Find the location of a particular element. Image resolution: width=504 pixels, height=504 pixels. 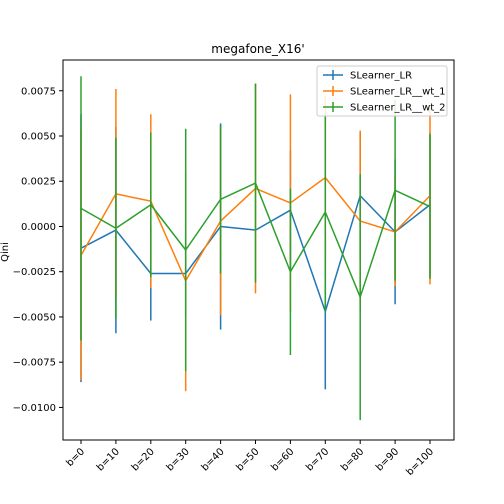

x-tick-label: b=80 is located at coordinates (352, 459).